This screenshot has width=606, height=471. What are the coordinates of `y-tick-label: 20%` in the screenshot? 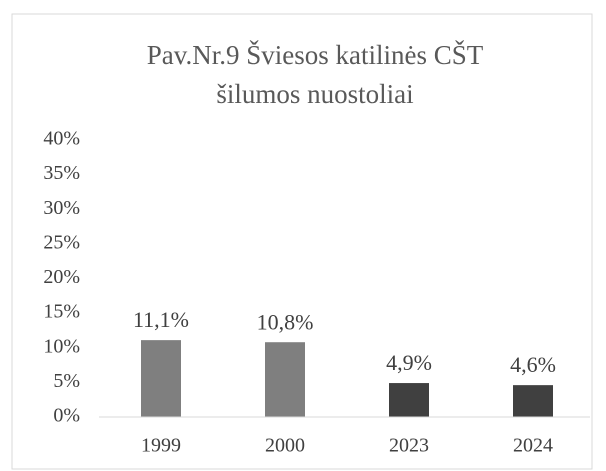 It's located at (61, 277).